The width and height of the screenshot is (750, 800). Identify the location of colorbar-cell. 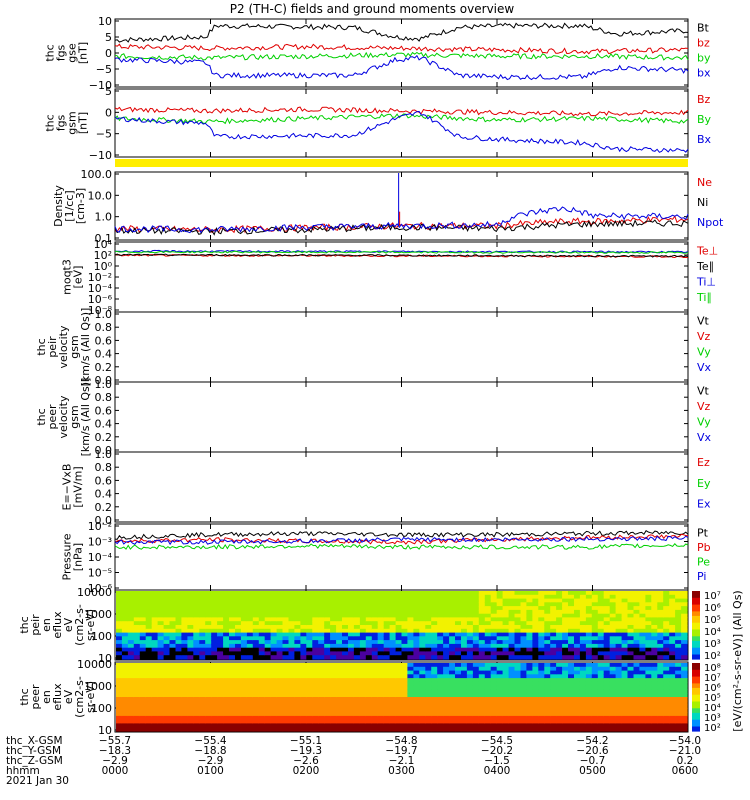
(696, 613).